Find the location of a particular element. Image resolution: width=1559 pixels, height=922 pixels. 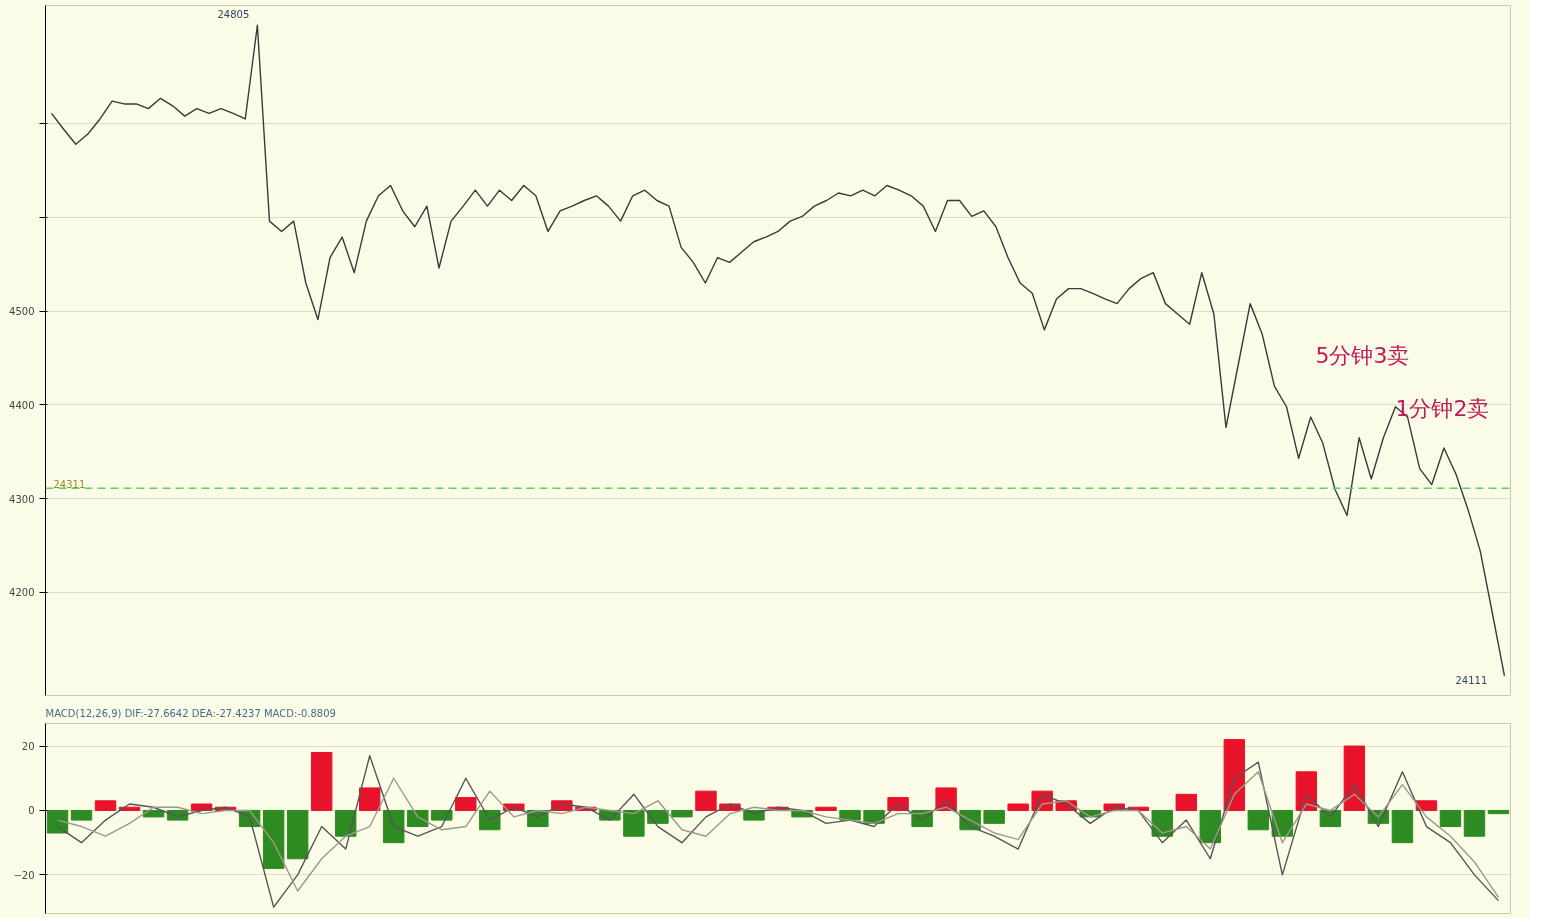

annotation: 1分钟2卖 is located at coordinates (1442, 408).